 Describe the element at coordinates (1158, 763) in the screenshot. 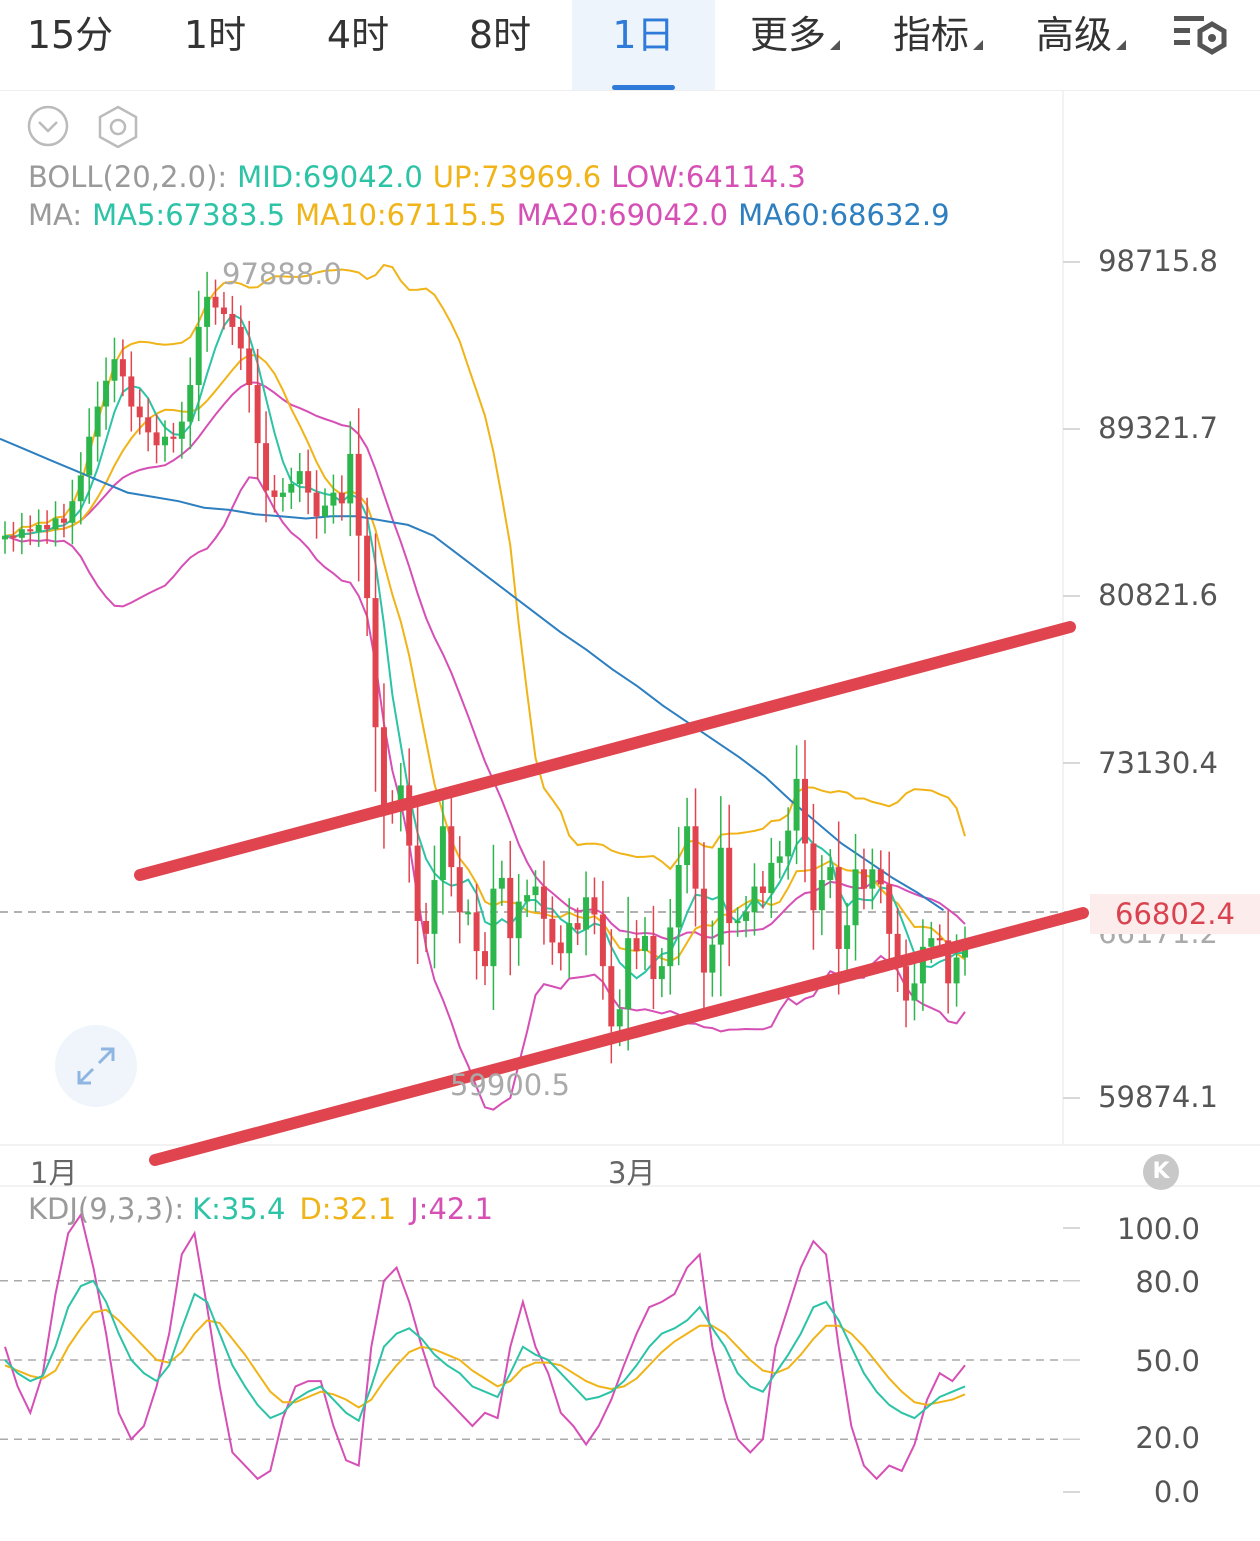

I see `price-axis-label: 73130.4` at that location.